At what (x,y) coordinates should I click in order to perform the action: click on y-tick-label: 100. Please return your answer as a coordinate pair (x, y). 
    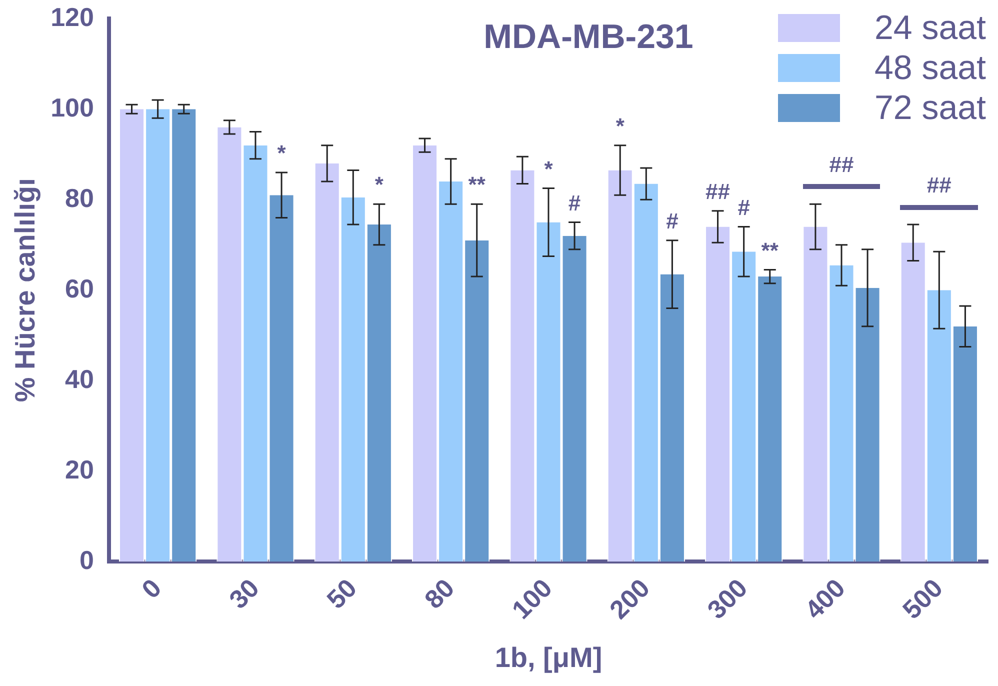
    Looking at the image, I should click on (72, 107).